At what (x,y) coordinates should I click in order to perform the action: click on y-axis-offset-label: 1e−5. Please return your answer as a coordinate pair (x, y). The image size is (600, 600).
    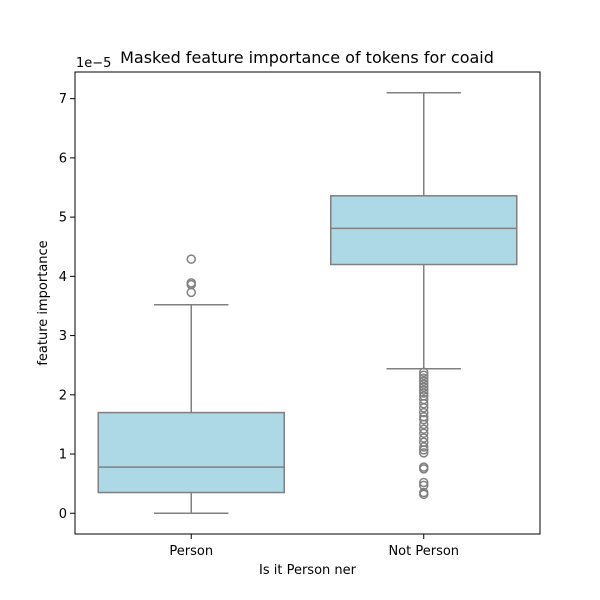
    Looking at the image, I should click on (93, 63).